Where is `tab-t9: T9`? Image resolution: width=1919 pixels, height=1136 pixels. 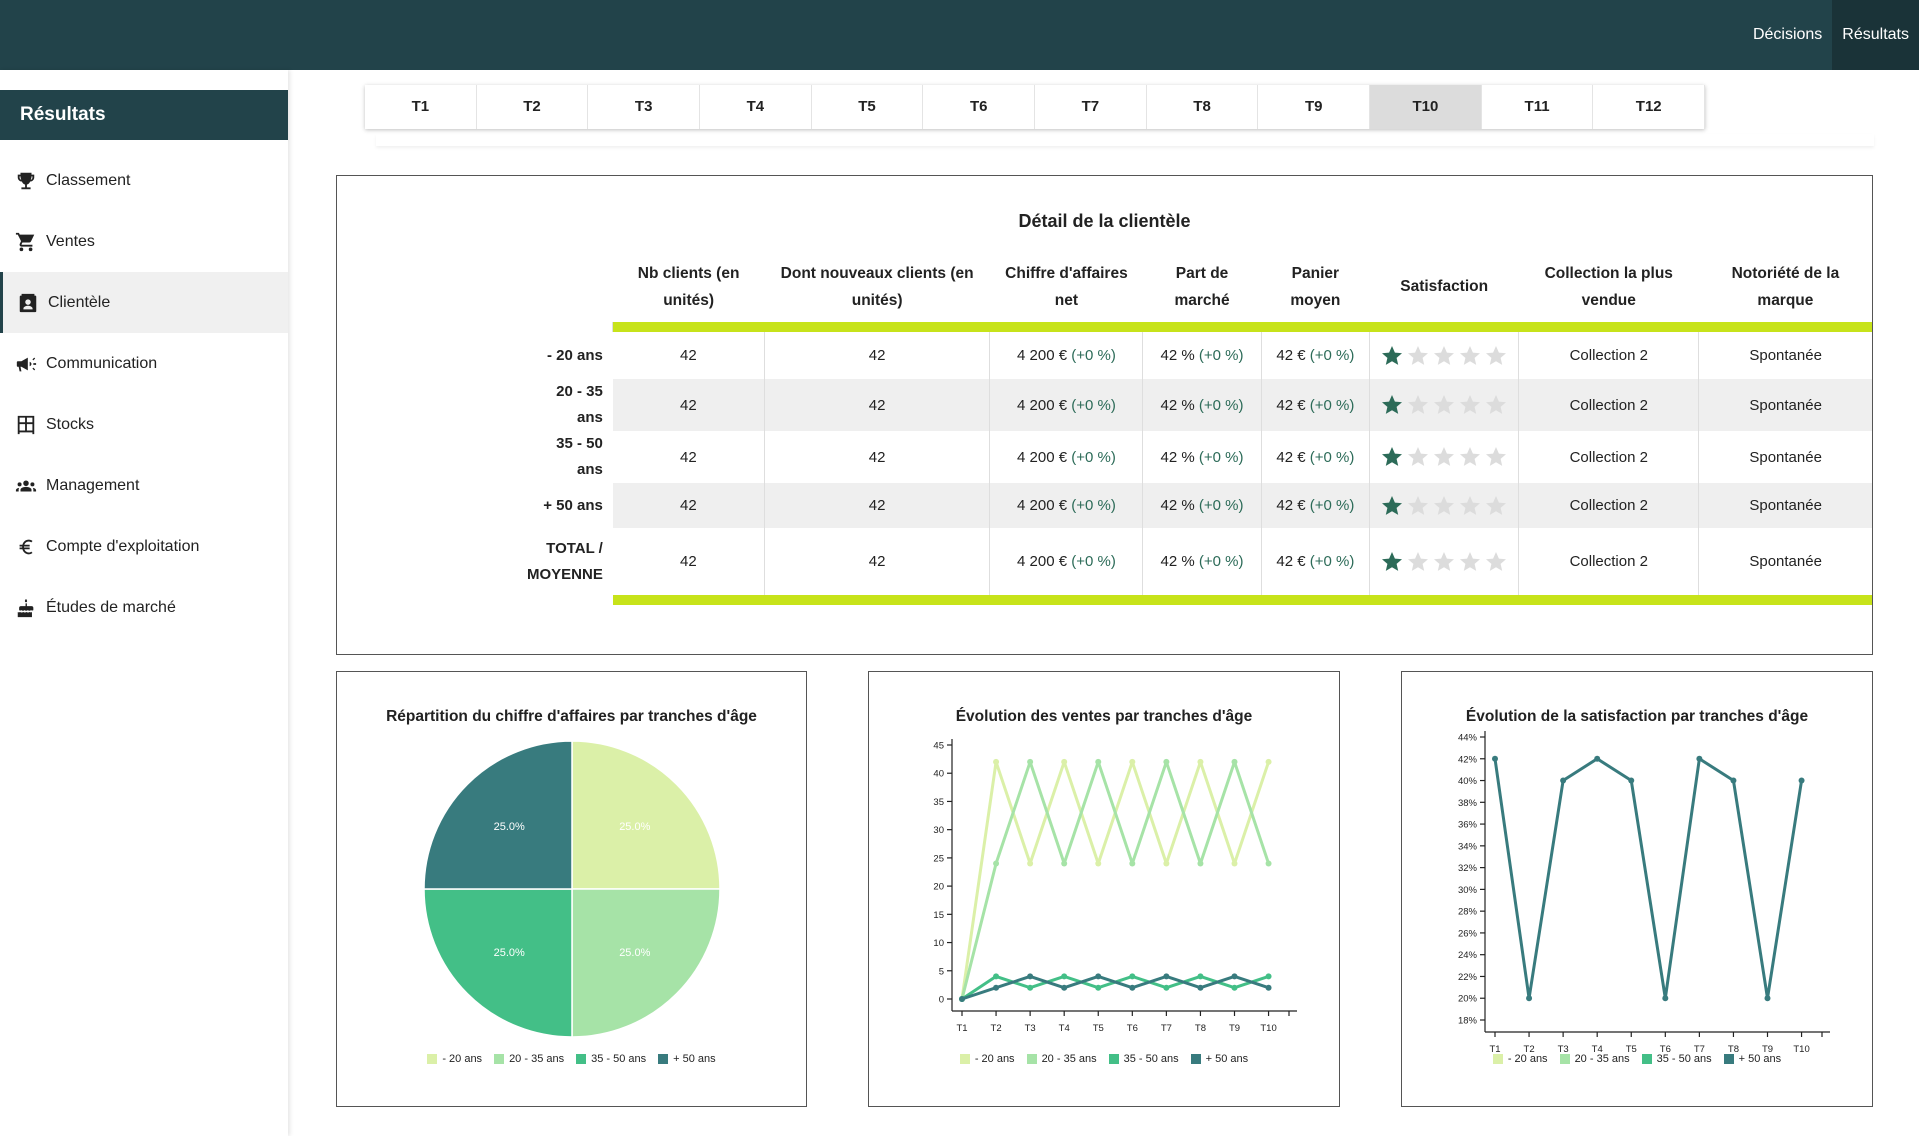 tab-t9: T9 is located at coordinates (1314, 107).